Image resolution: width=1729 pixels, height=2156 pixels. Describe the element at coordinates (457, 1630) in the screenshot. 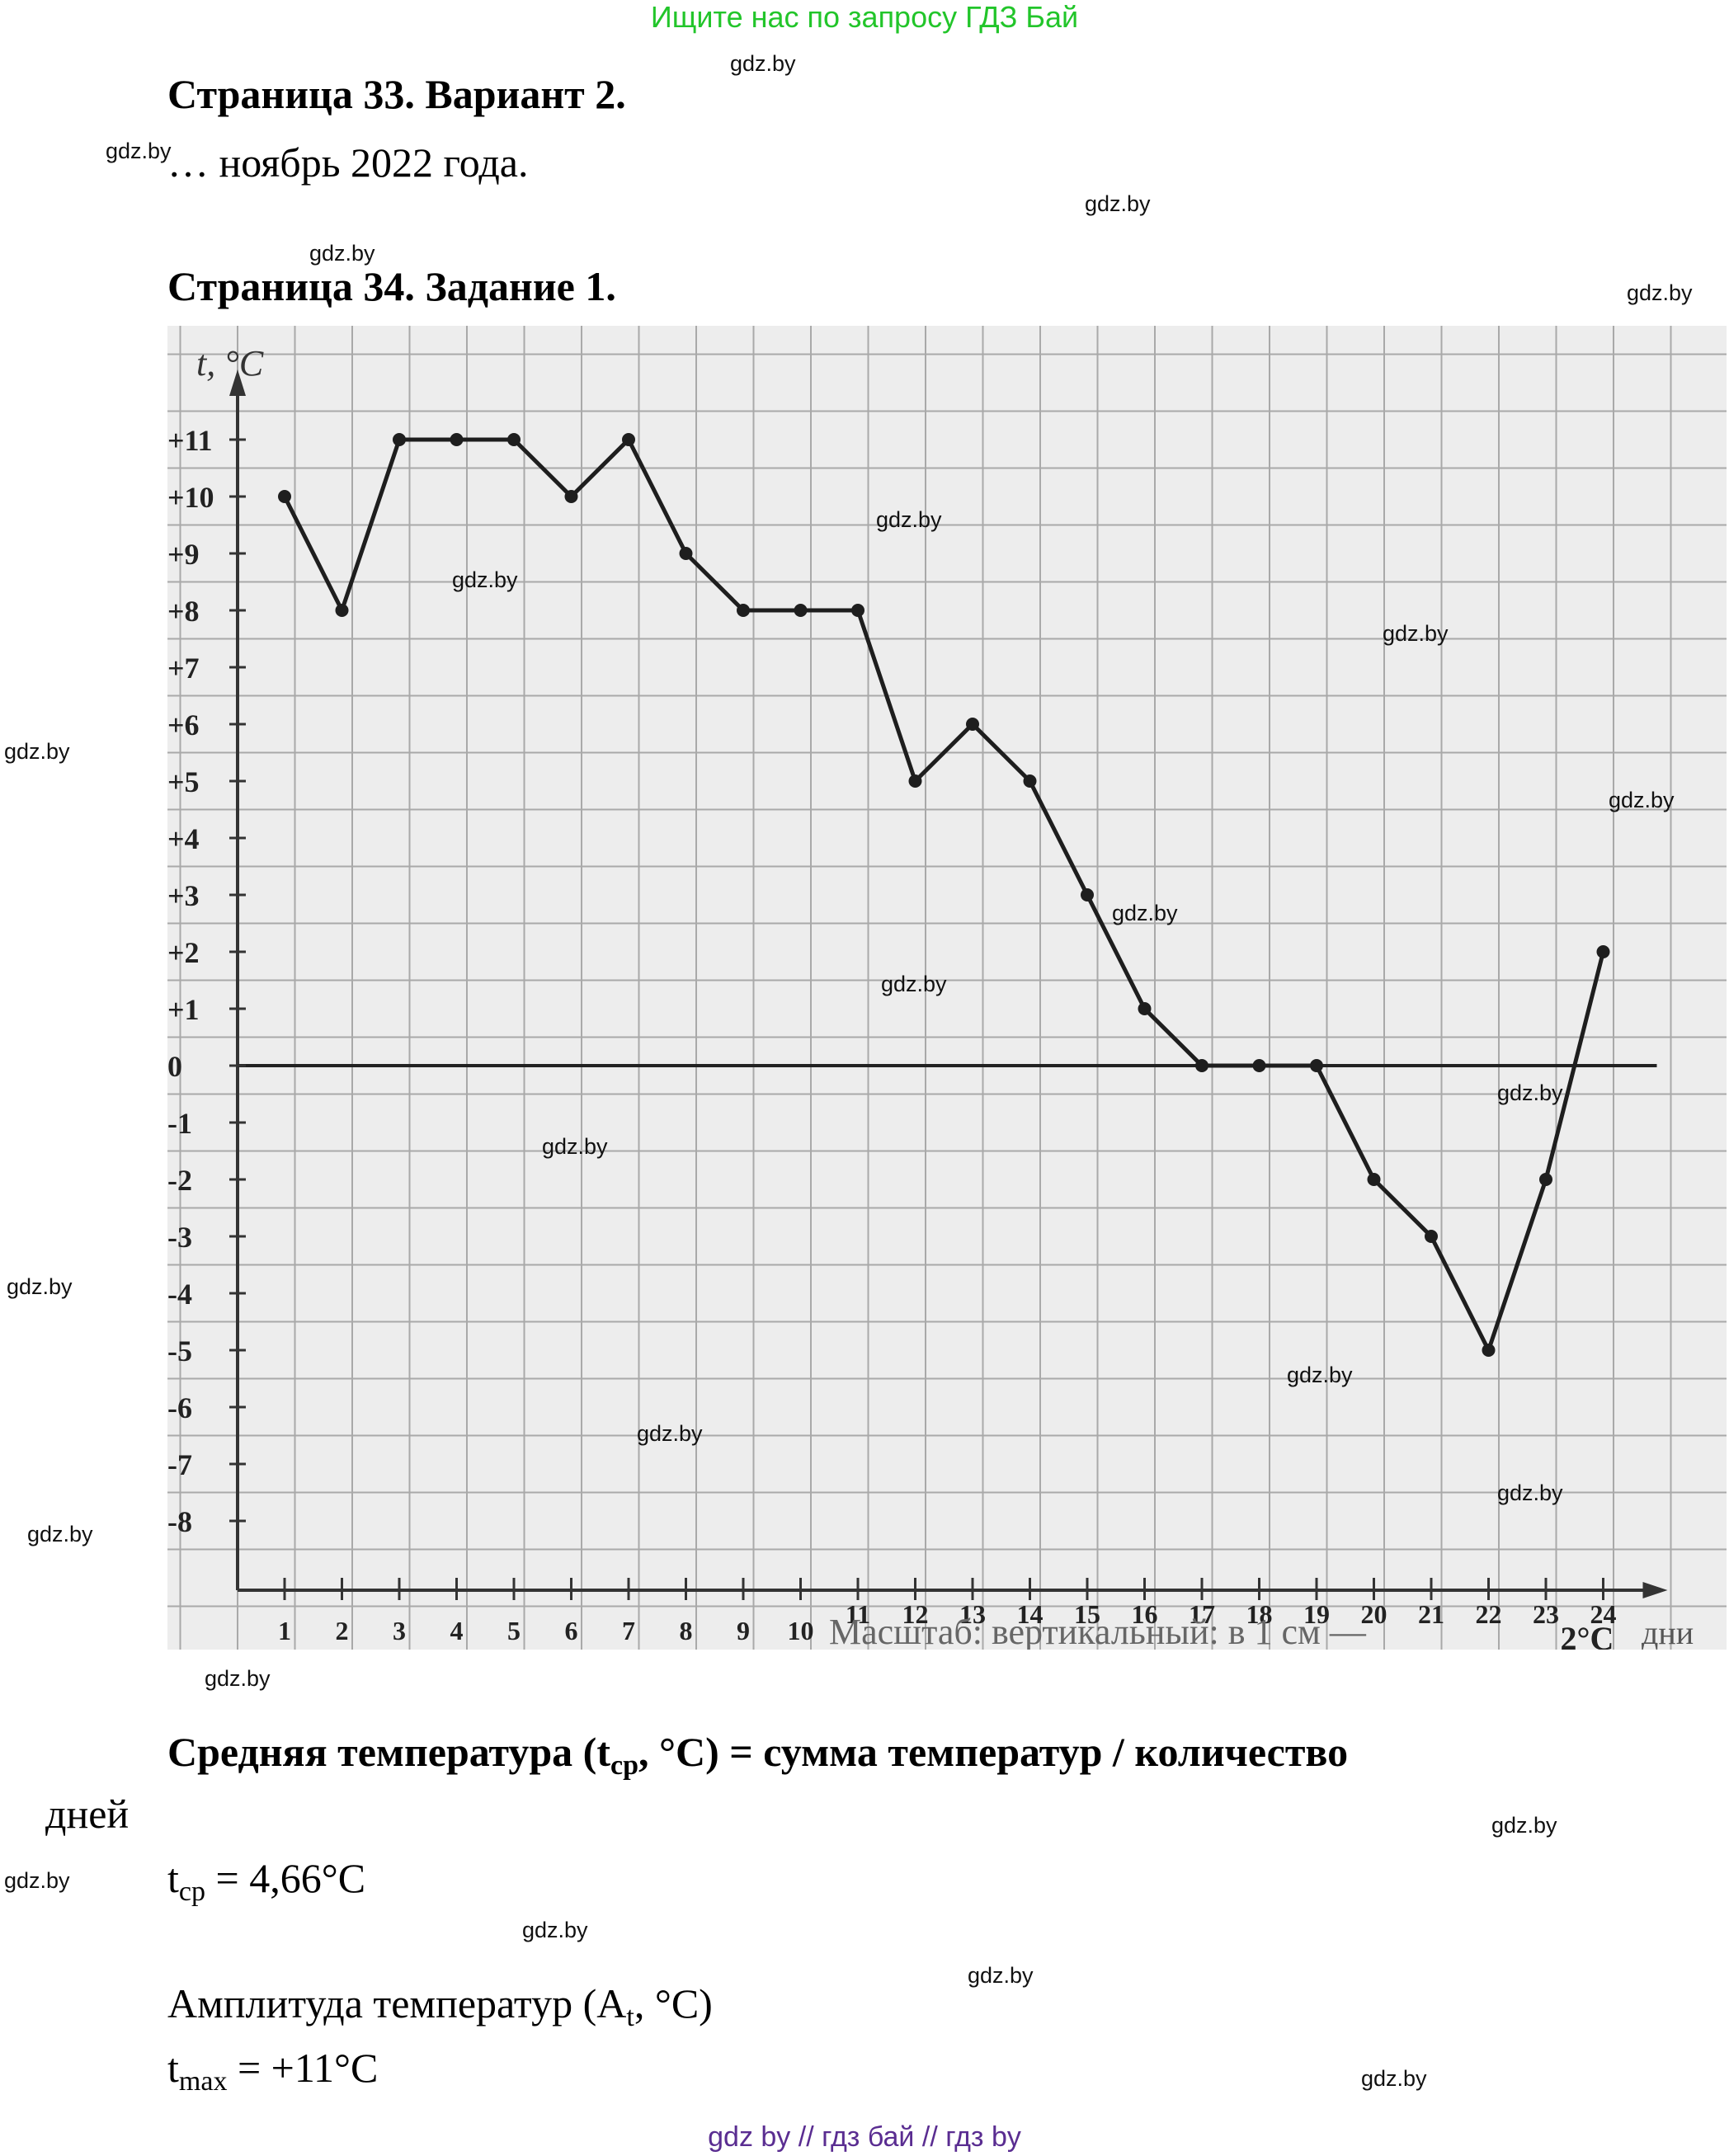

I see `svg-text: 4` at that location.